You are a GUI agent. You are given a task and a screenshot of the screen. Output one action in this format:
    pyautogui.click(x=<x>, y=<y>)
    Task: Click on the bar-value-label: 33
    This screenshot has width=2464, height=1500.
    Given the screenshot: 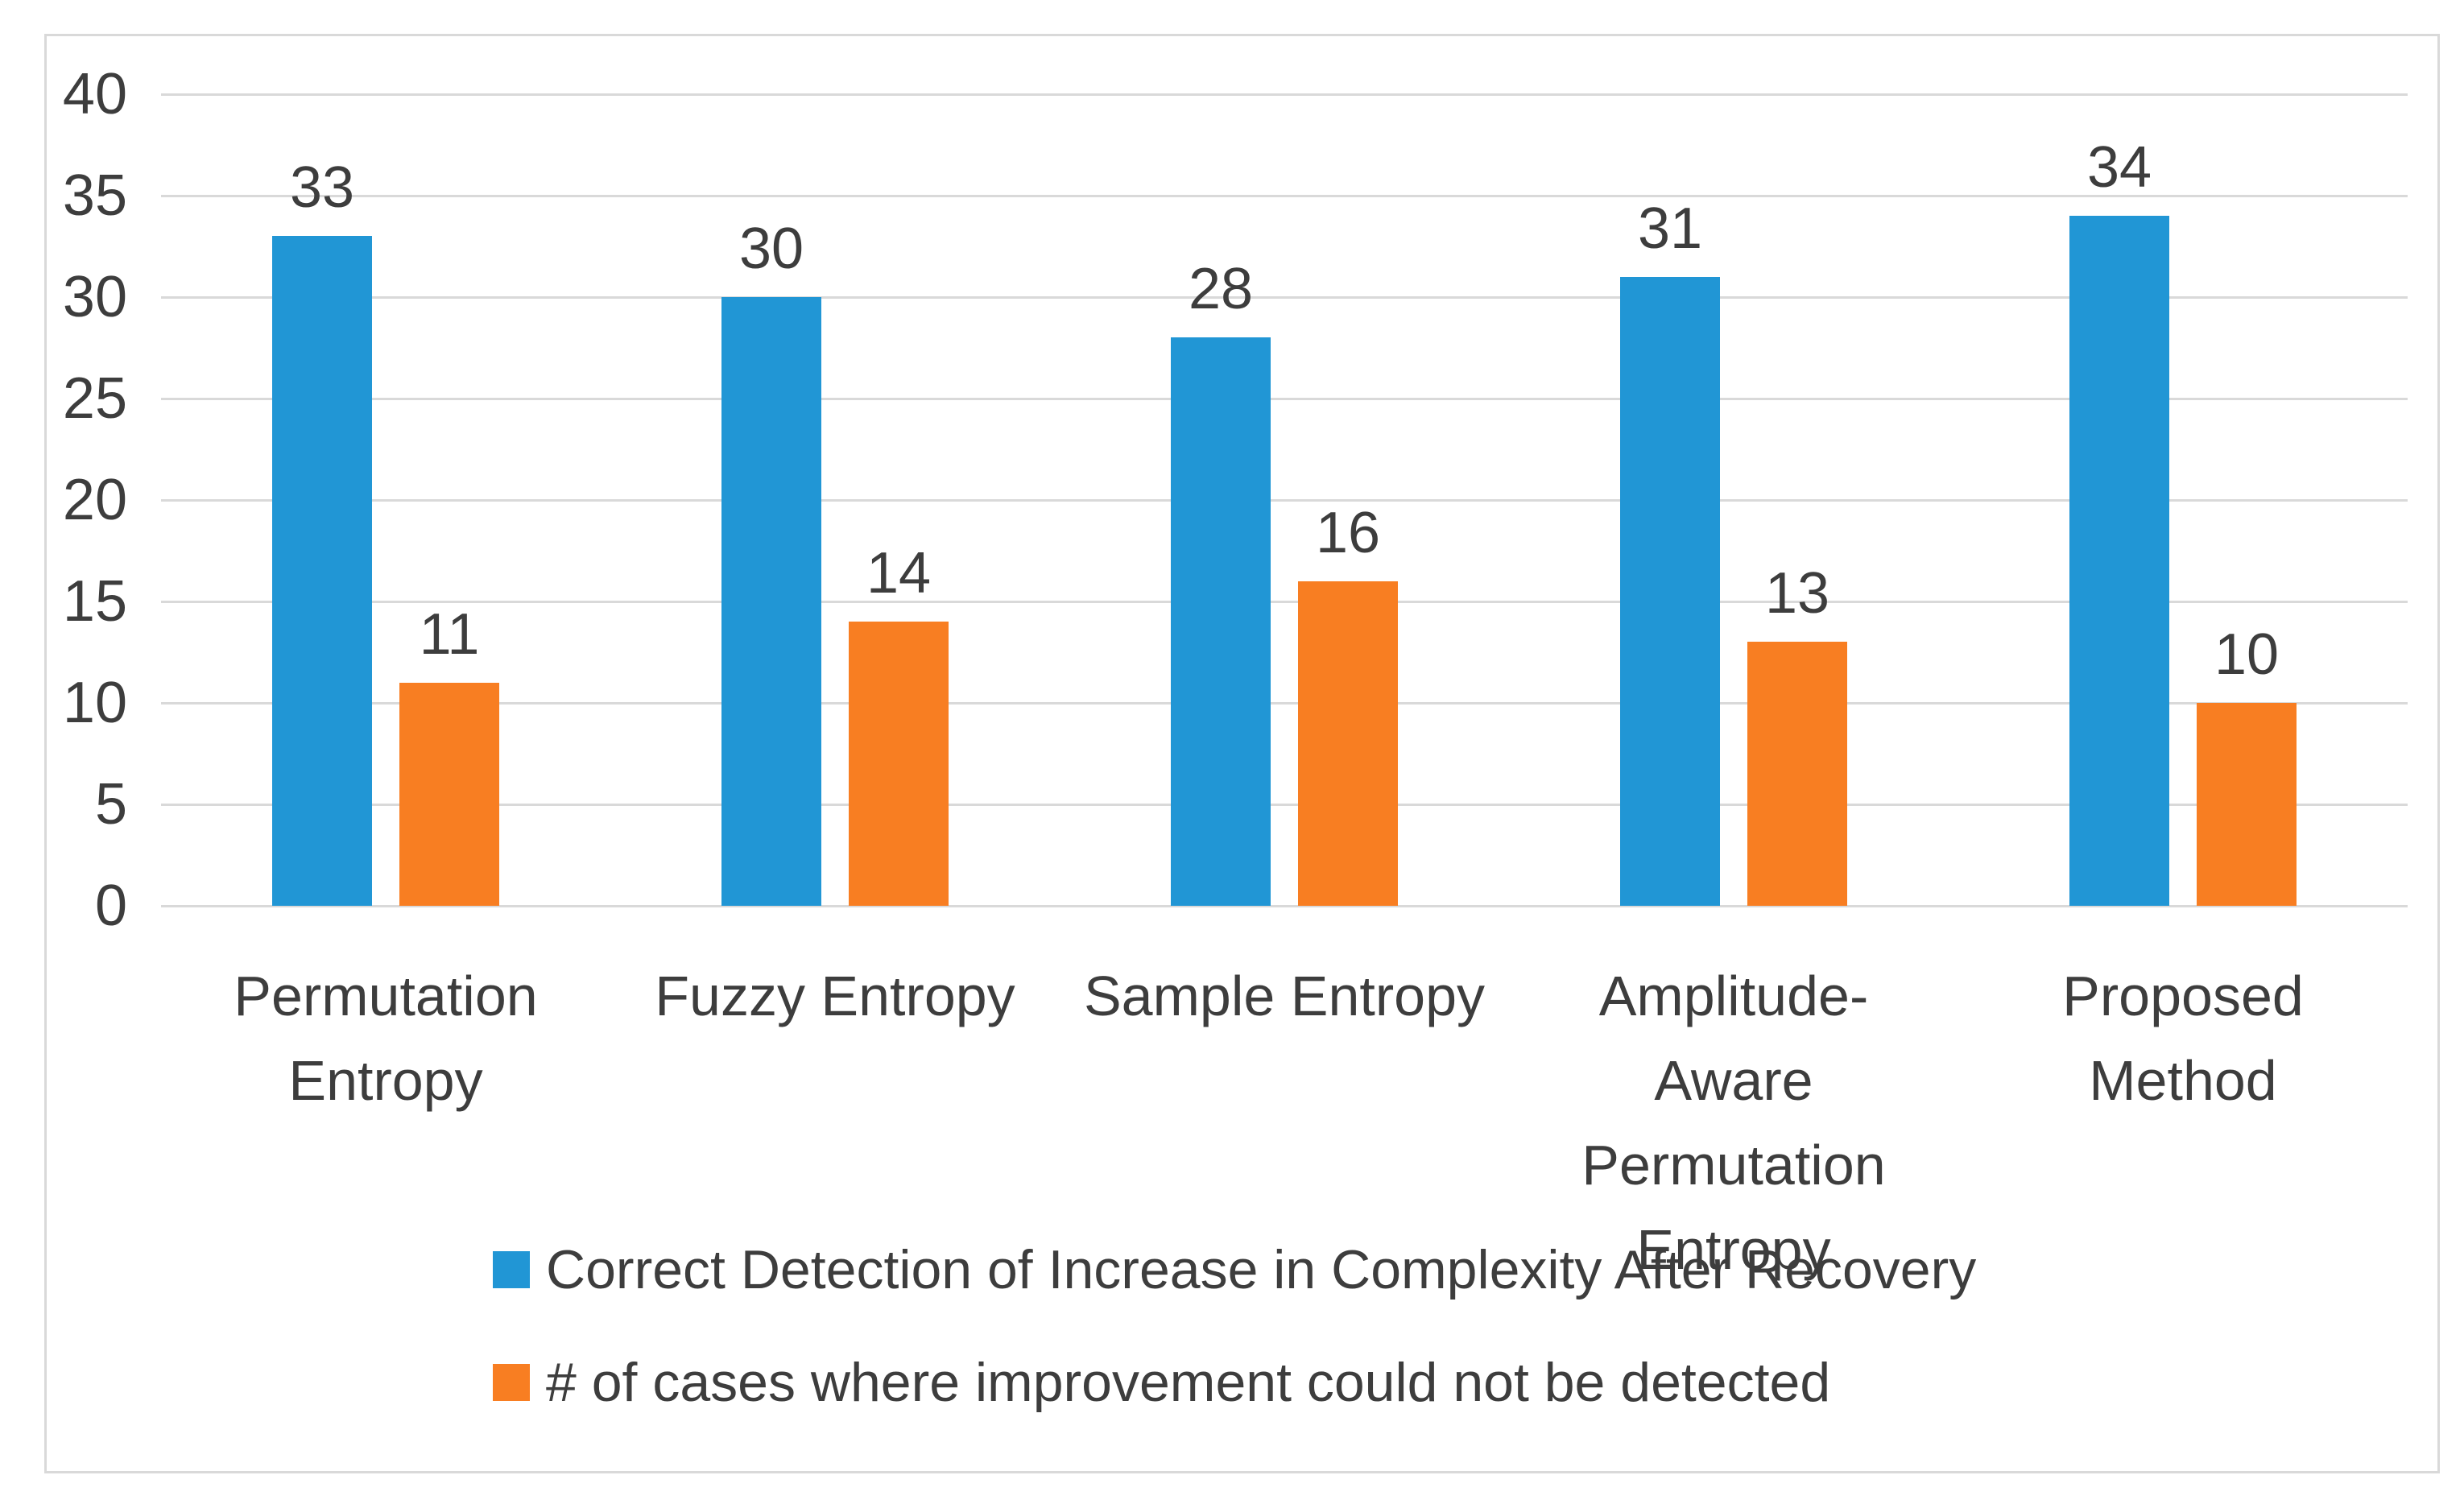 What is the action you would take?
    pyautogui.click(x=322, y=188)
    